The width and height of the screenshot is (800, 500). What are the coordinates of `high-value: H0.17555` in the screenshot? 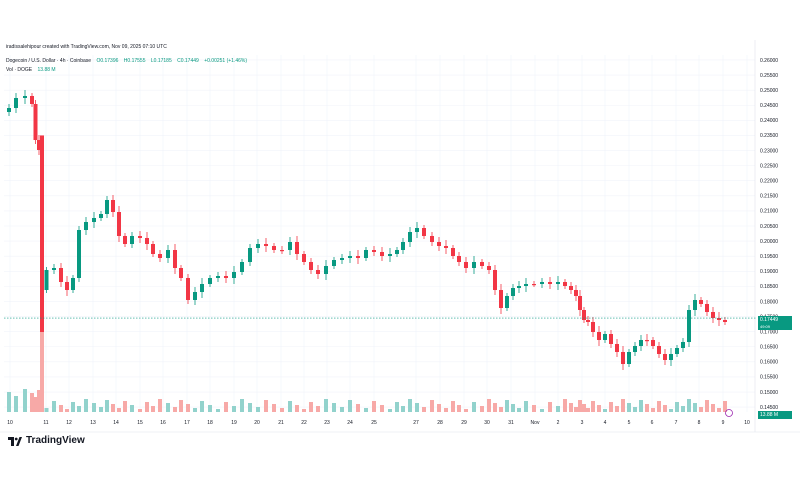 It's located at (134, 61).